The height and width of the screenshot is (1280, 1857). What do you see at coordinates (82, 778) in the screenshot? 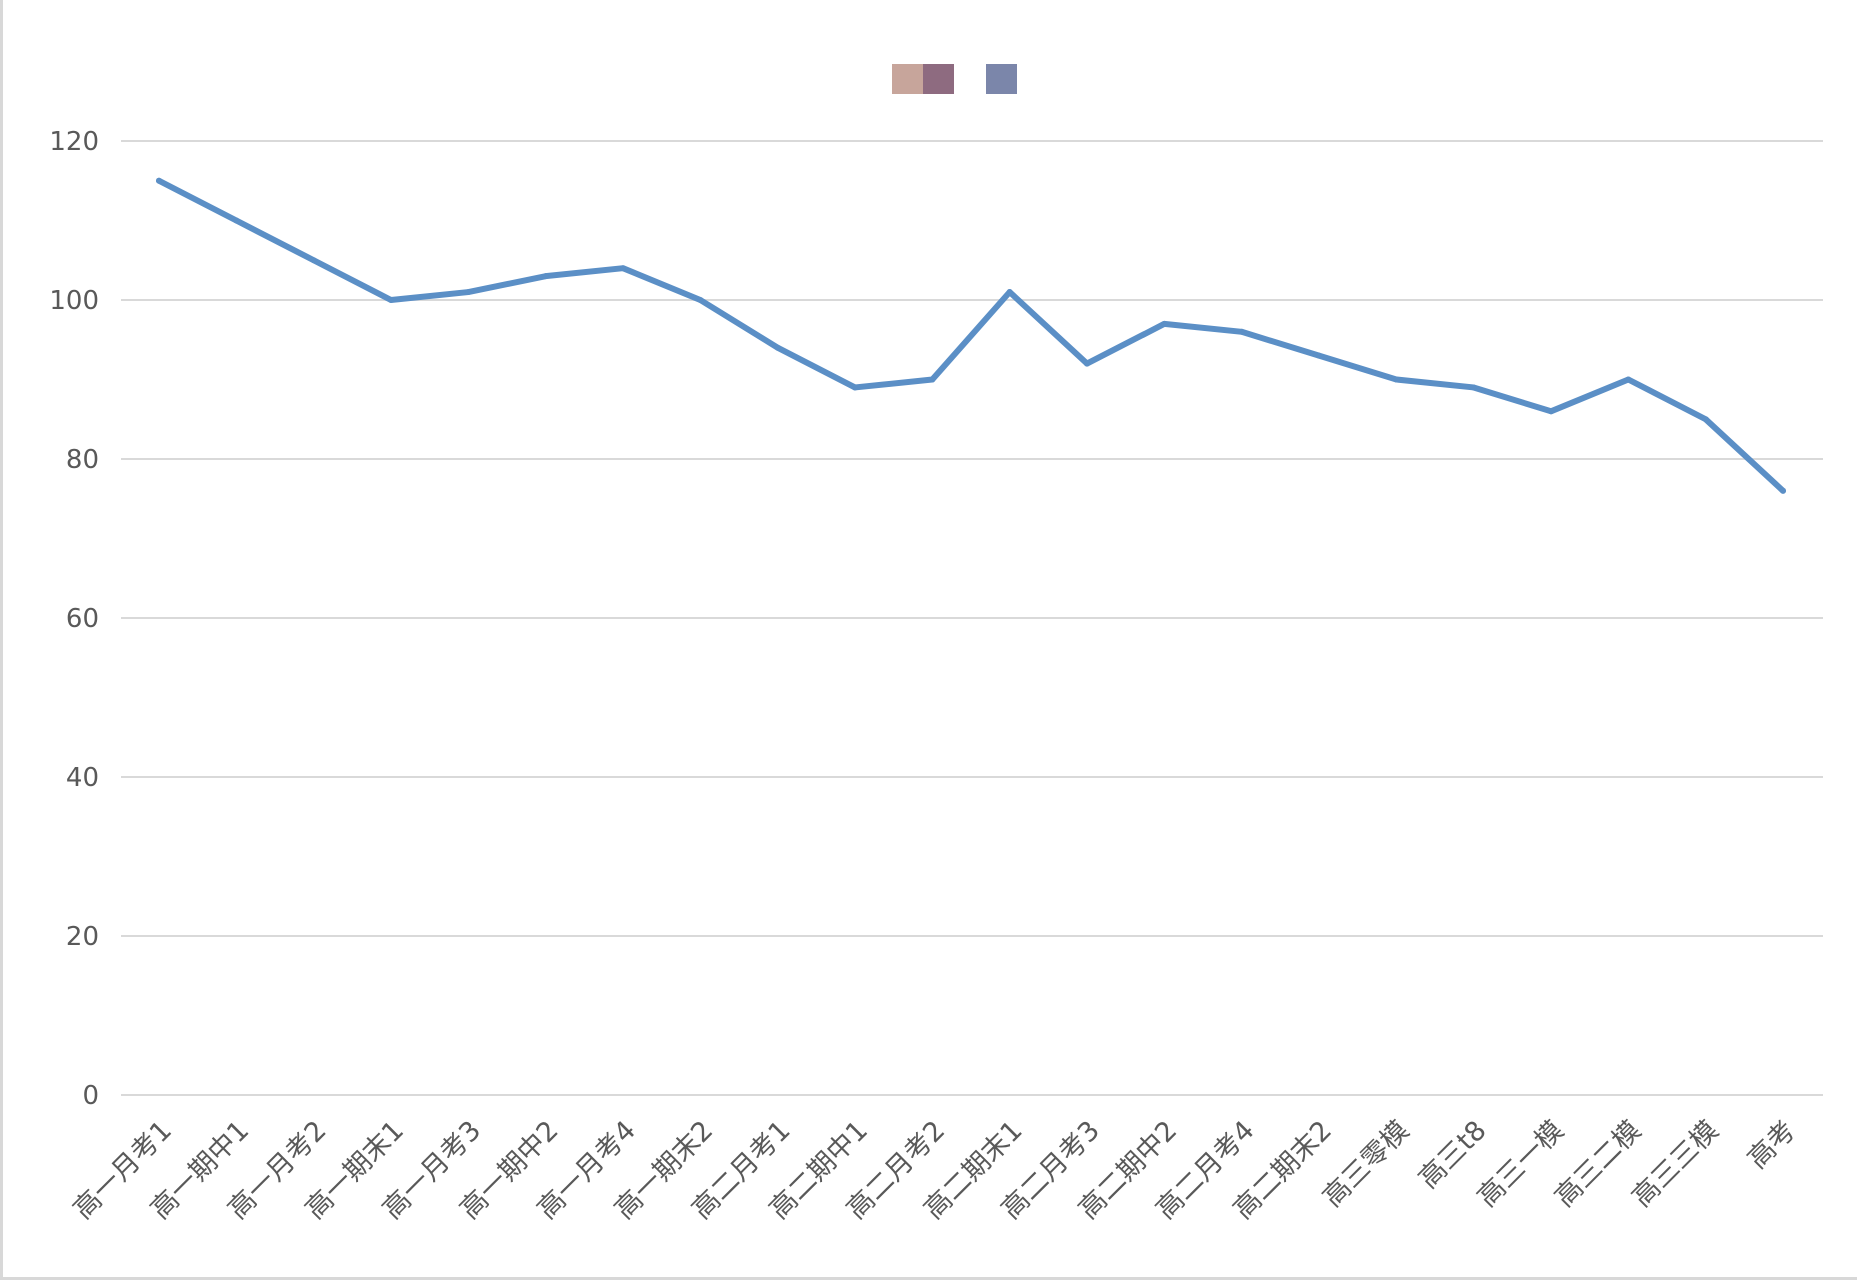
I see `y-tick-label: 40` at bounding box center [82, 778].